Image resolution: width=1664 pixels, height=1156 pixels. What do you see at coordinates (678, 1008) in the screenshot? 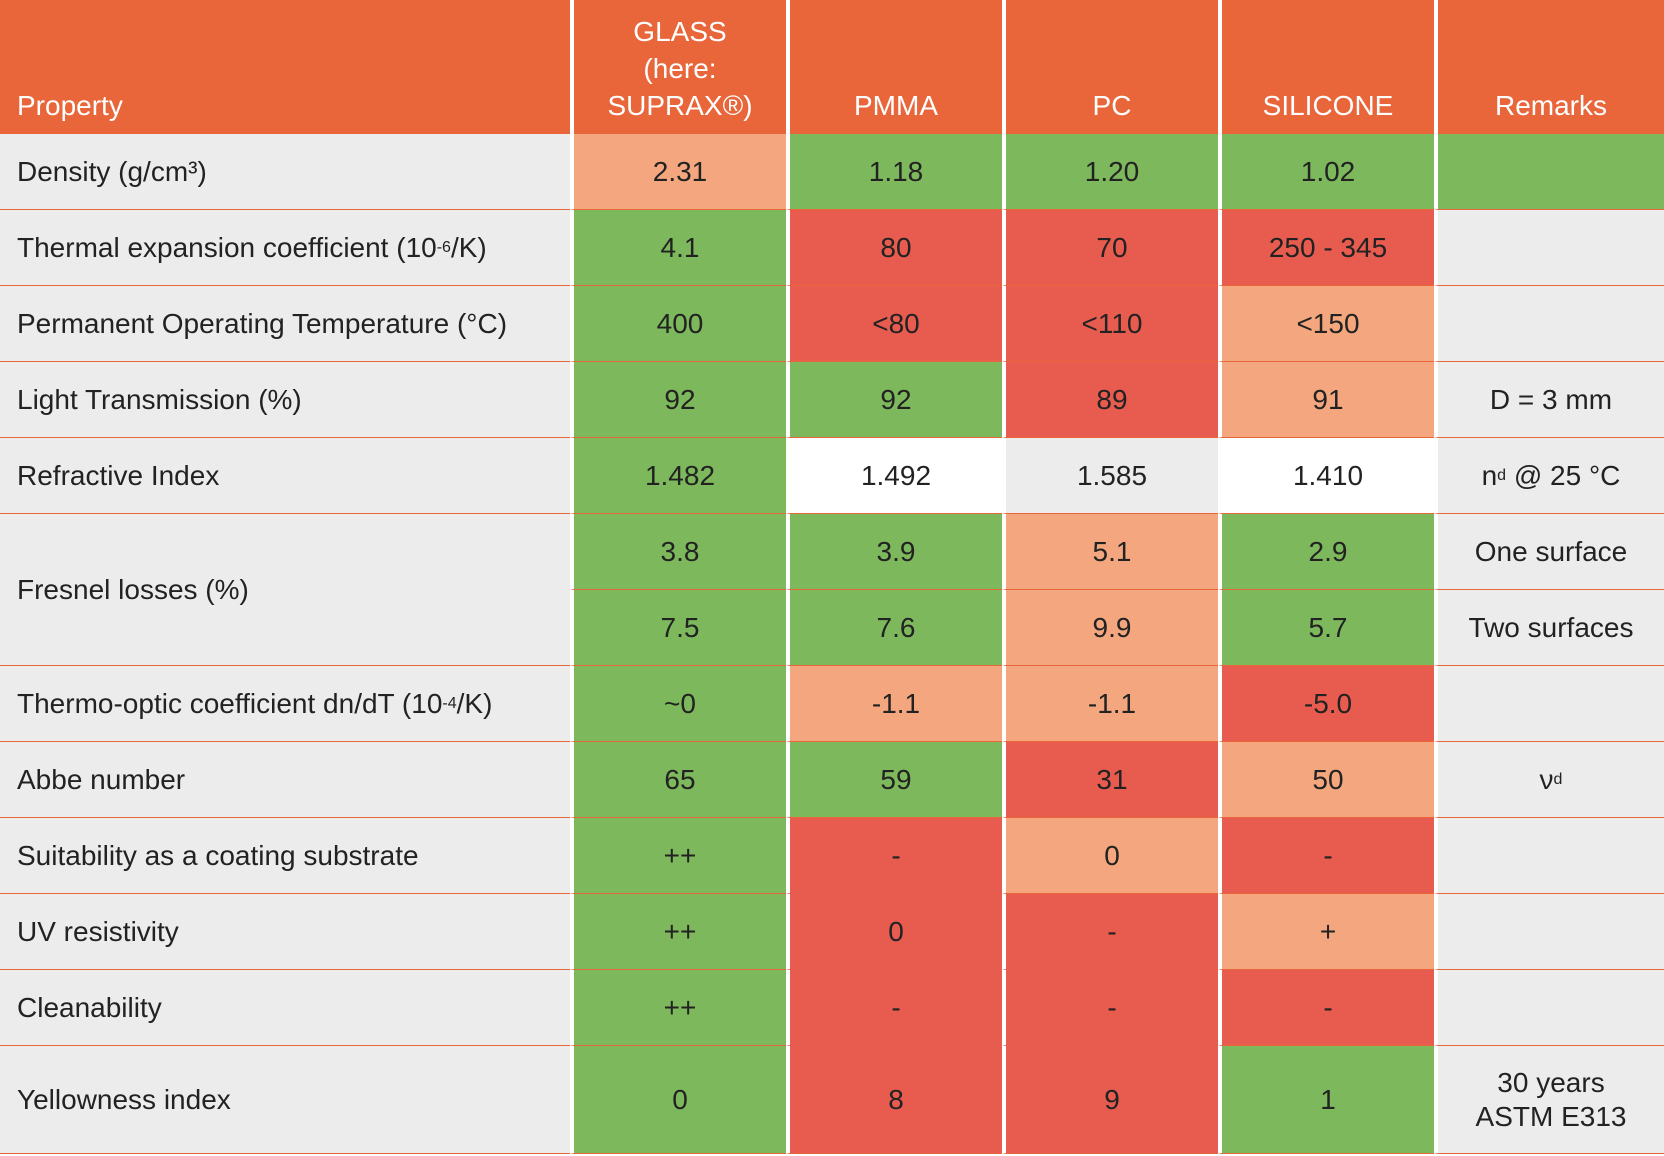
I see `cleanability-glass: ++` at bounding box center [678, 1008].